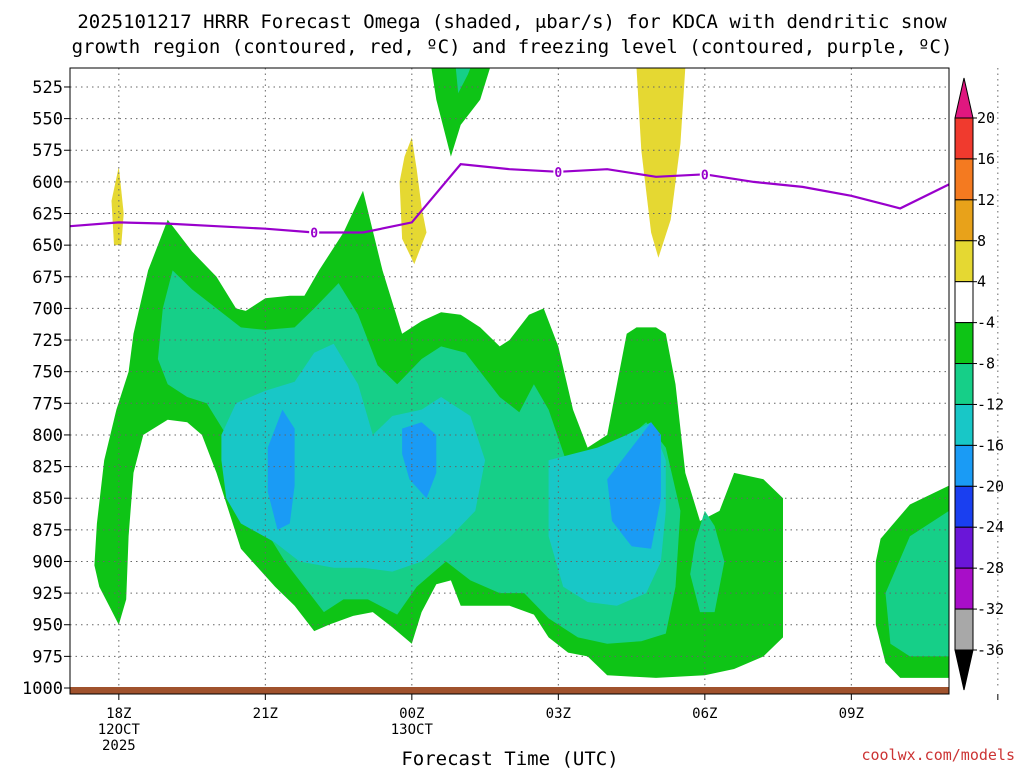  Describe the element at coordinates (986, 364) in the screenshot. I see `colorbar-label-6: -8` at that location.